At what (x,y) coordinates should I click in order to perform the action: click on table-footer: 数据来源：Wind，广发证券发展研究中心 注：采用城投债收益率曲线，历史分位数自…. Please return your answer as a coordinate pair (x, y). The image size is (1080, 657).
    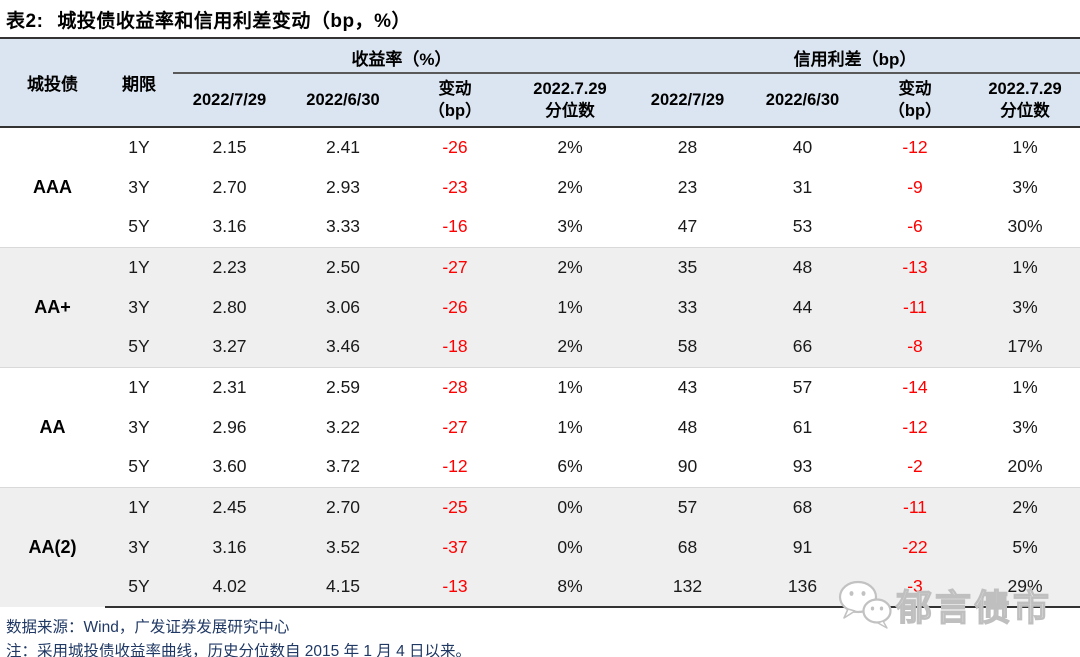
    Looking at the image, I should click on (540, 632).